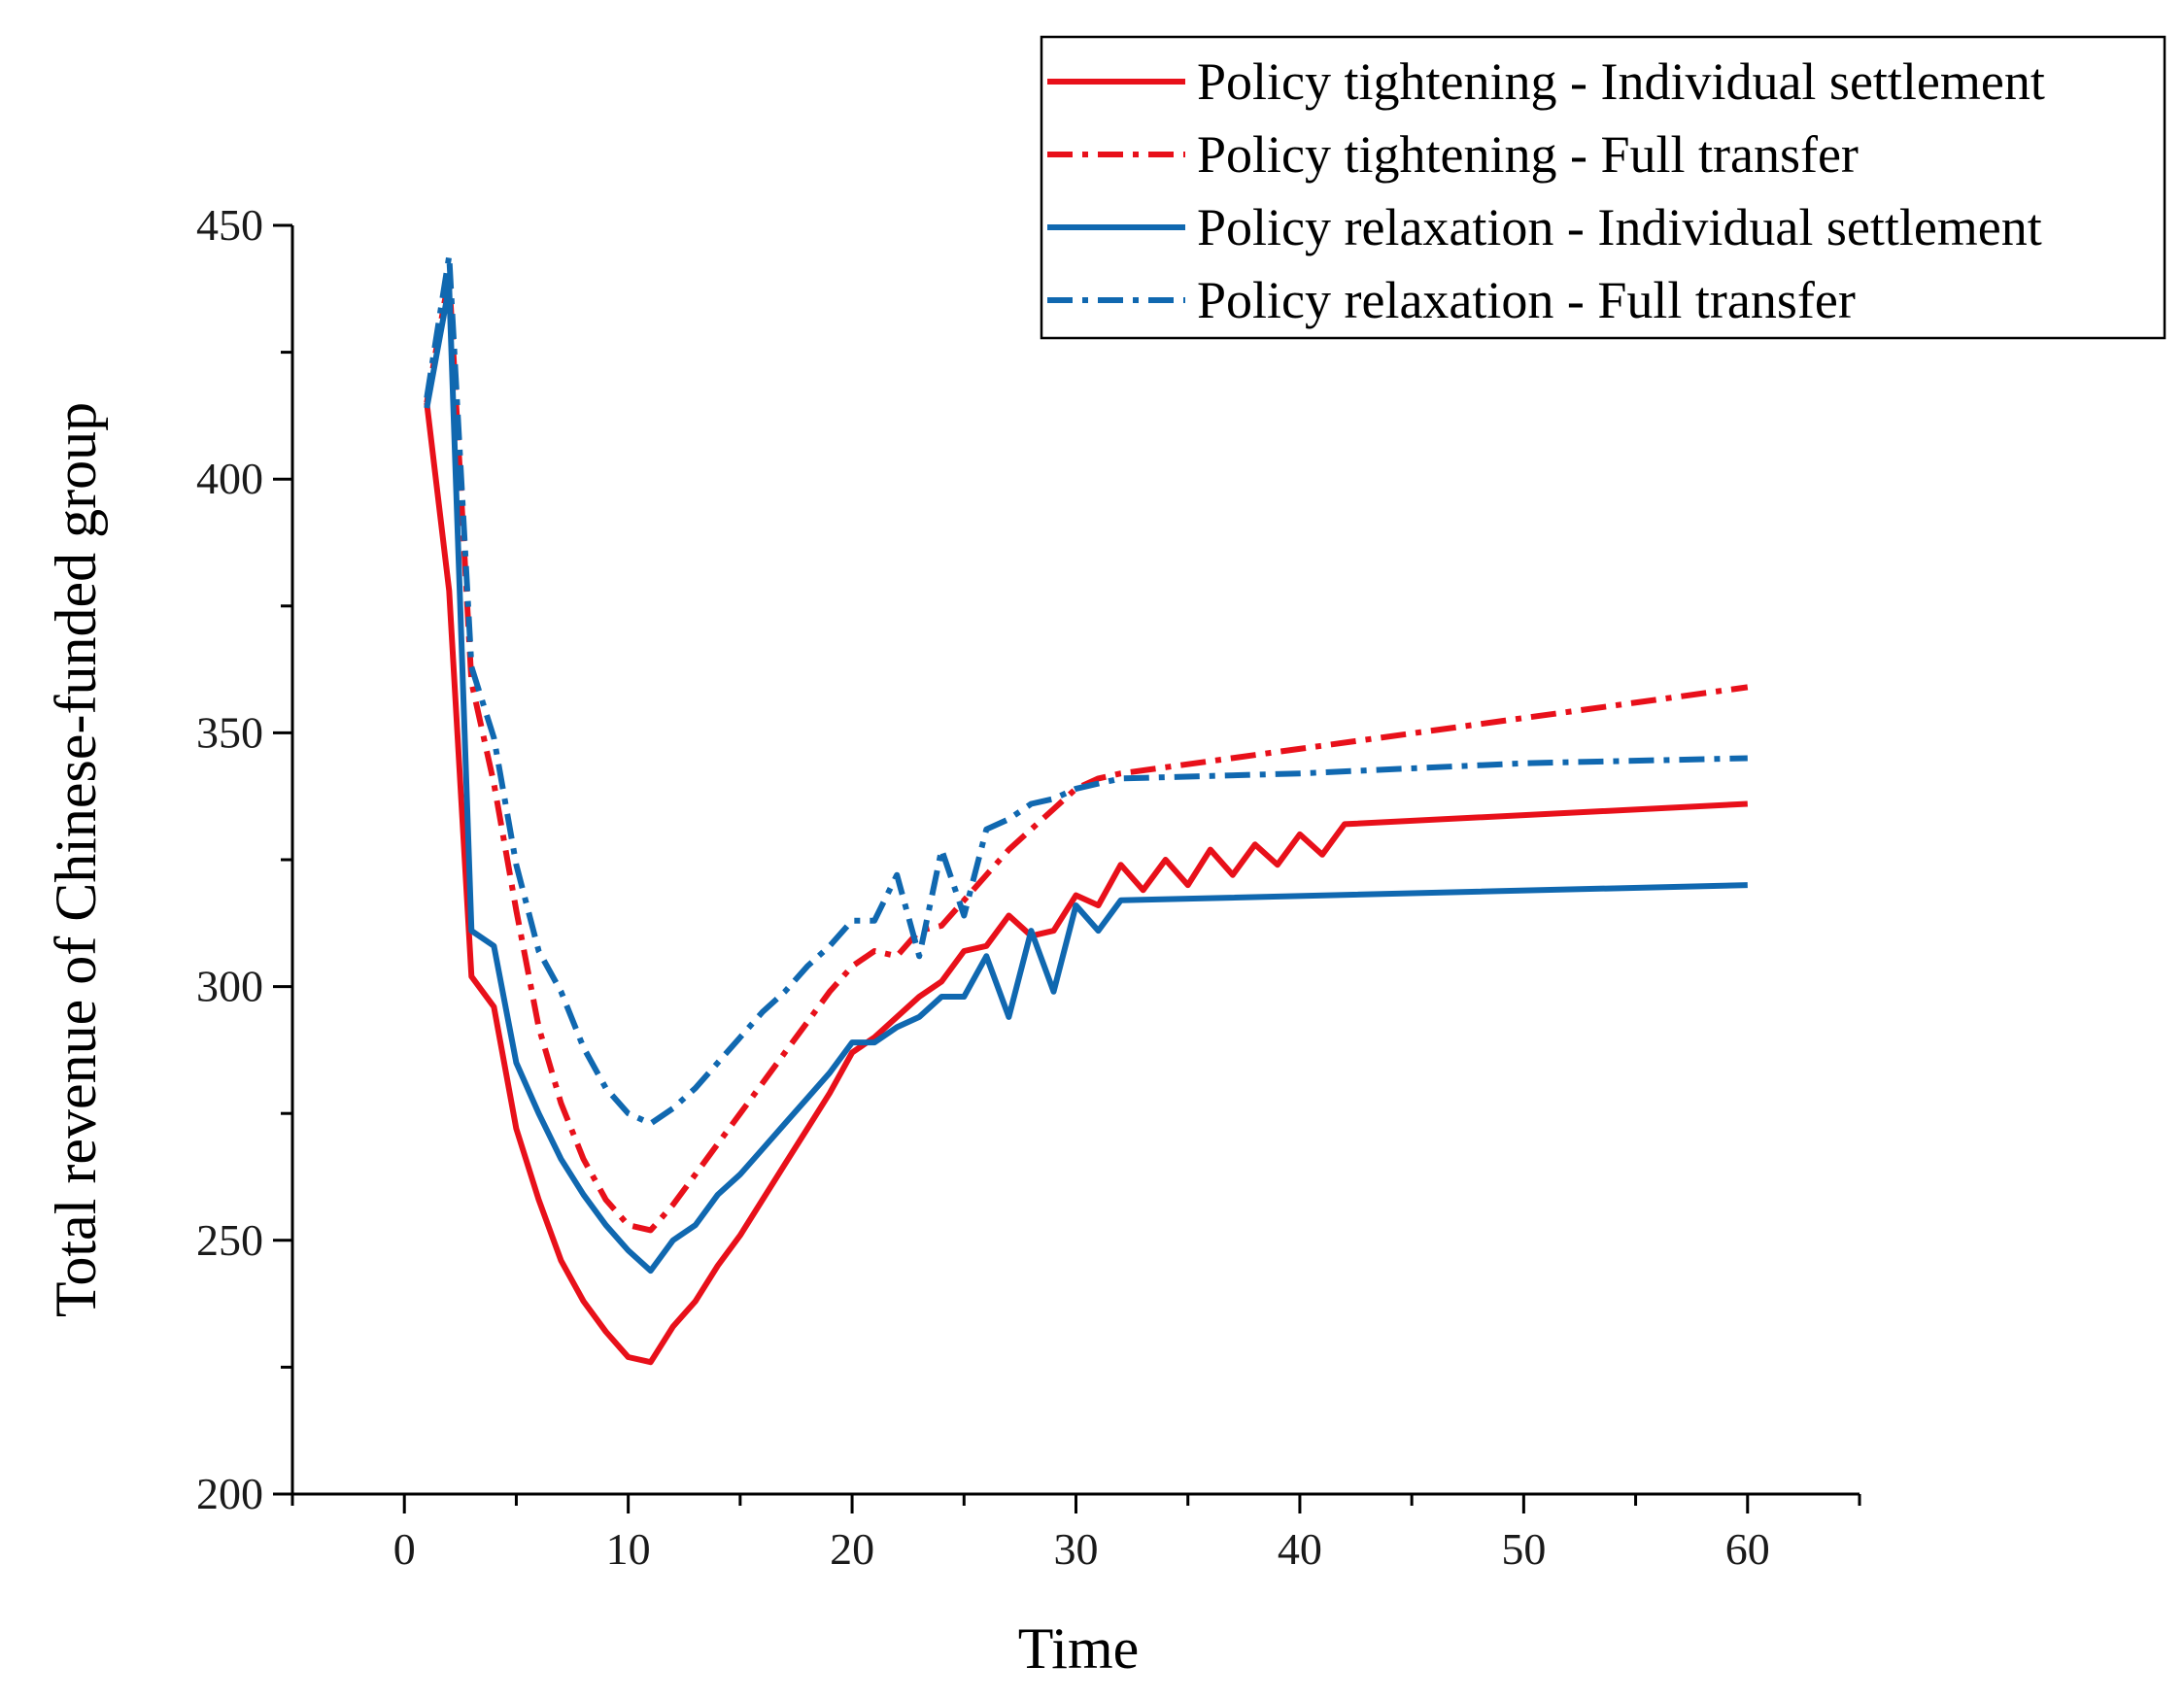 This screenshot has width=2184, height=1700. I want to click on y-tick-label-450: 450, so click(229, 225).